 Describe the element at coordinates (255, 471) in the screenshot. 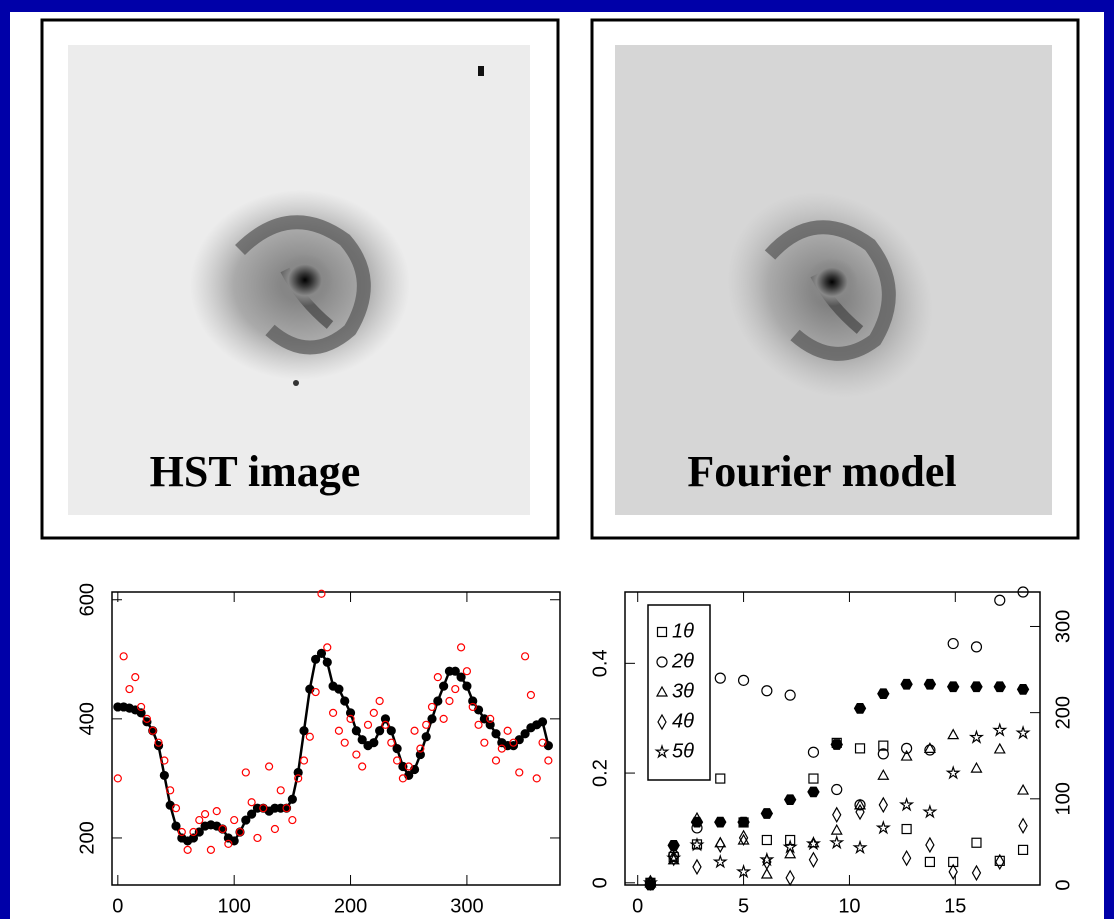

I see `image-label: HST image` at that location.